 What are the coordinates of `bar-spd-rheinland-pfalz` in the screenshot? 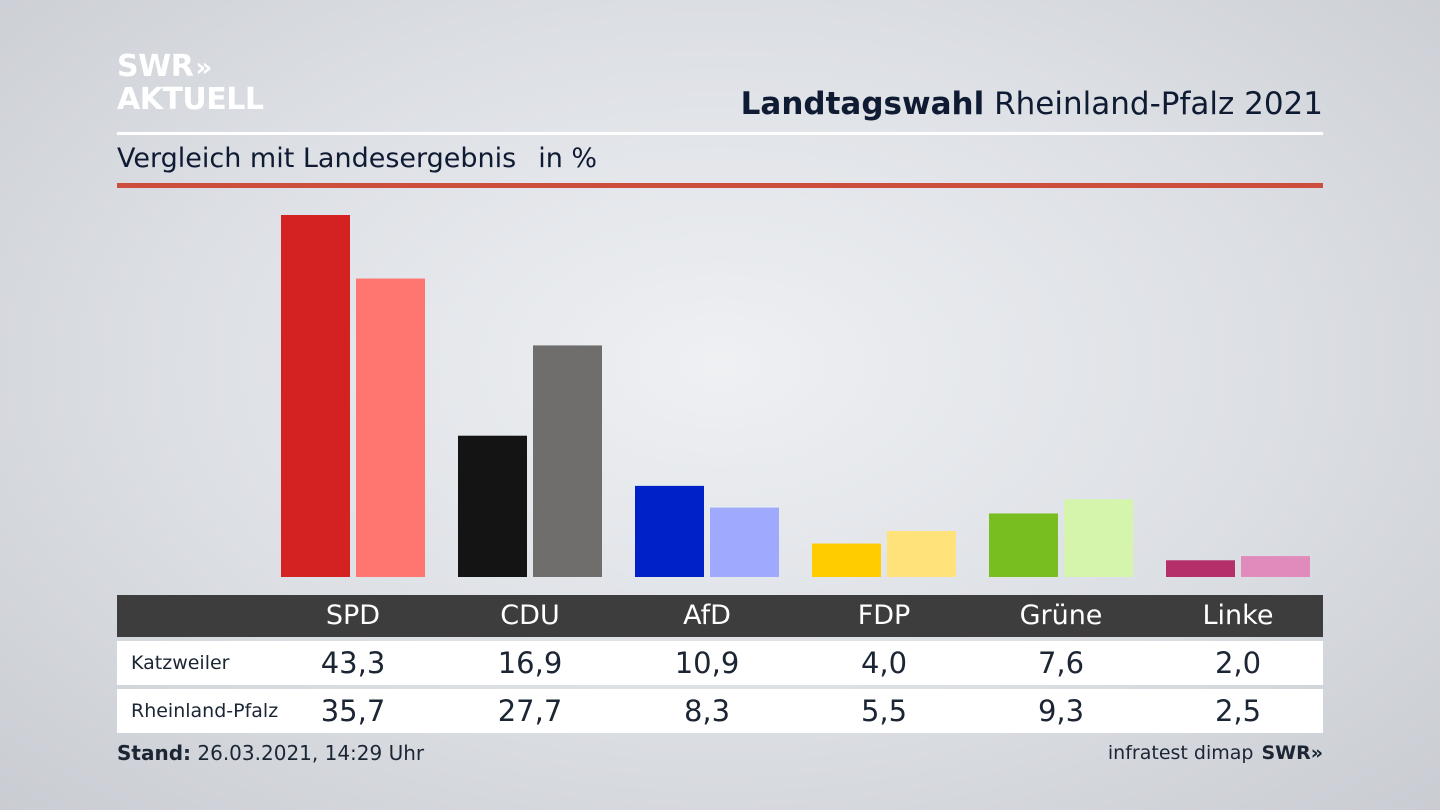 It's located at (390, 427).